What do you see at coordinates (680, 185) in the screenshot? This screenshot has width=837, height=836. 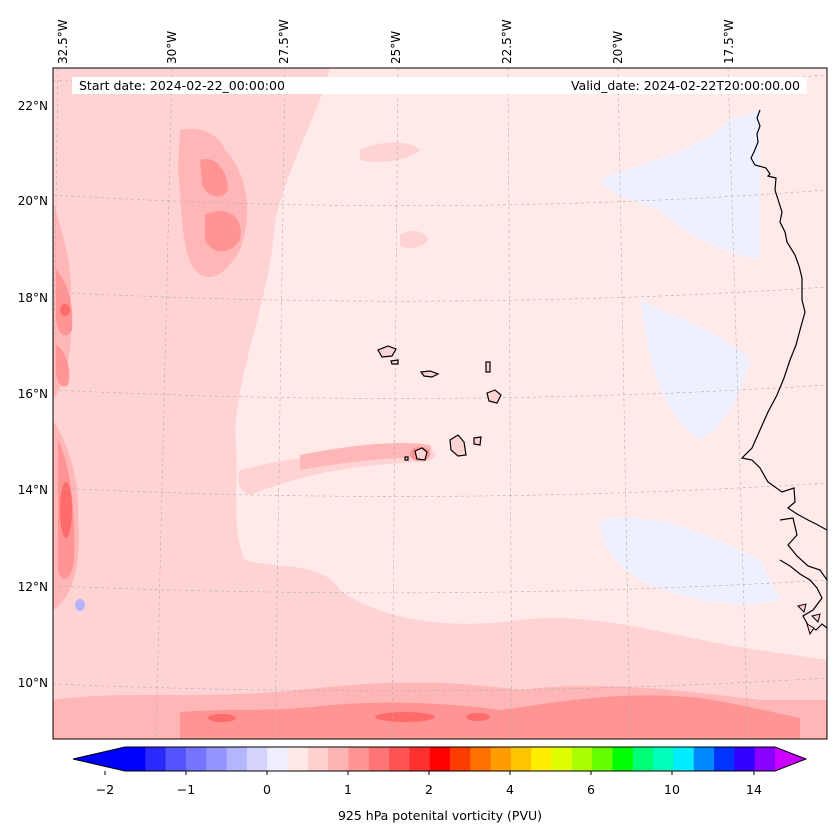 I see `blue-patch-north` at bounding box center [680, 185].